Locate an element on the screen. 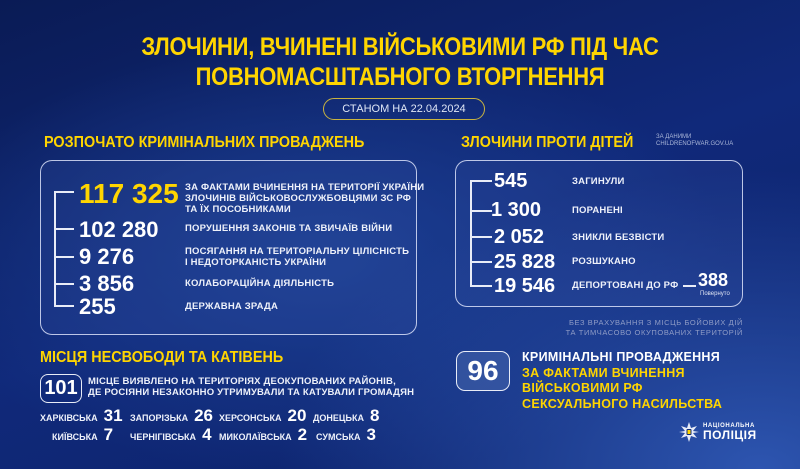 The width and height of the screenshot is (800, 469). returned-label: Повернуто is located at coordinates (715, 294).